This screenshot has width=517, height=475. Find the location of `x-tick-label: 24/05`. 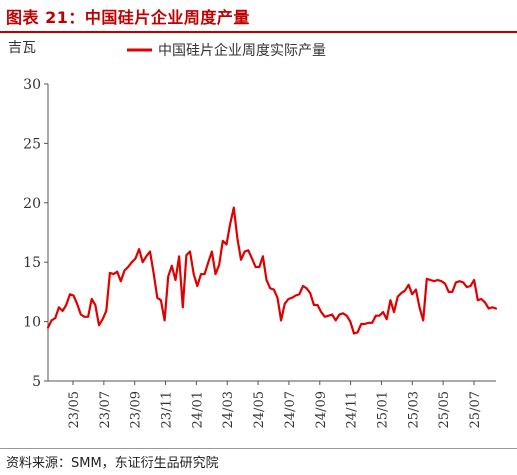

x-tick-label: 24/05 is located at coordinates (259, 409).